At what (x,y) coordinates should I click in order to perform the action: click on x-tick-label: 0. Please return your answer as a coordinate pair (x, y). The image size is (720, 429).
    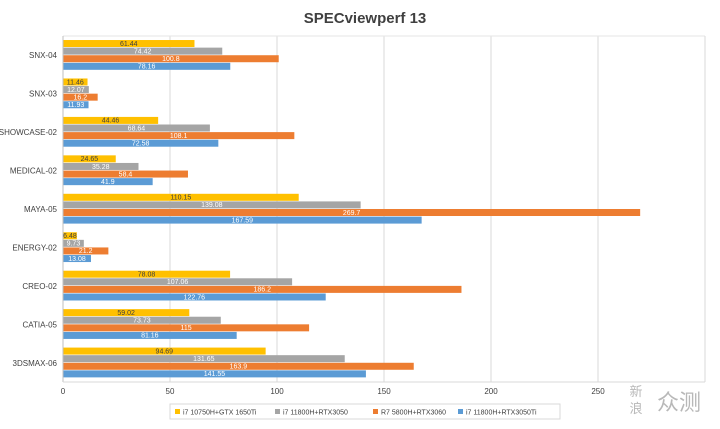
    Looking at the image, I should click on (63, 391).